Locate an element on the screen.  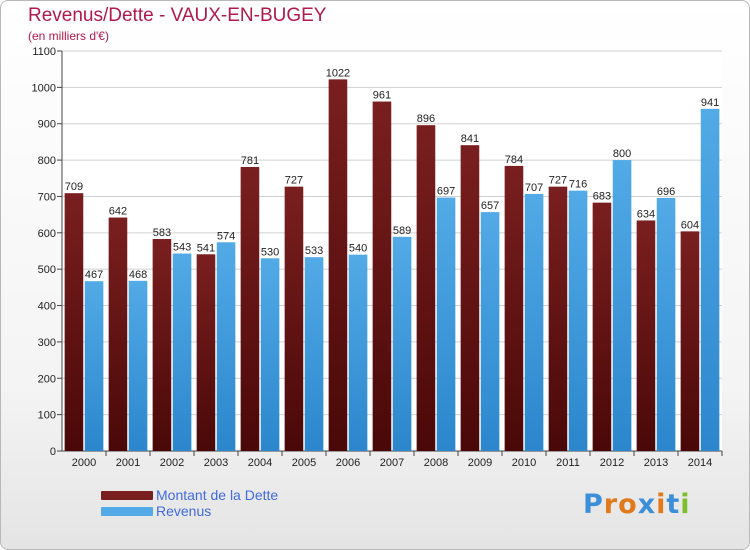
x-tick-label: 2003 is located at coordinates (216, 463).